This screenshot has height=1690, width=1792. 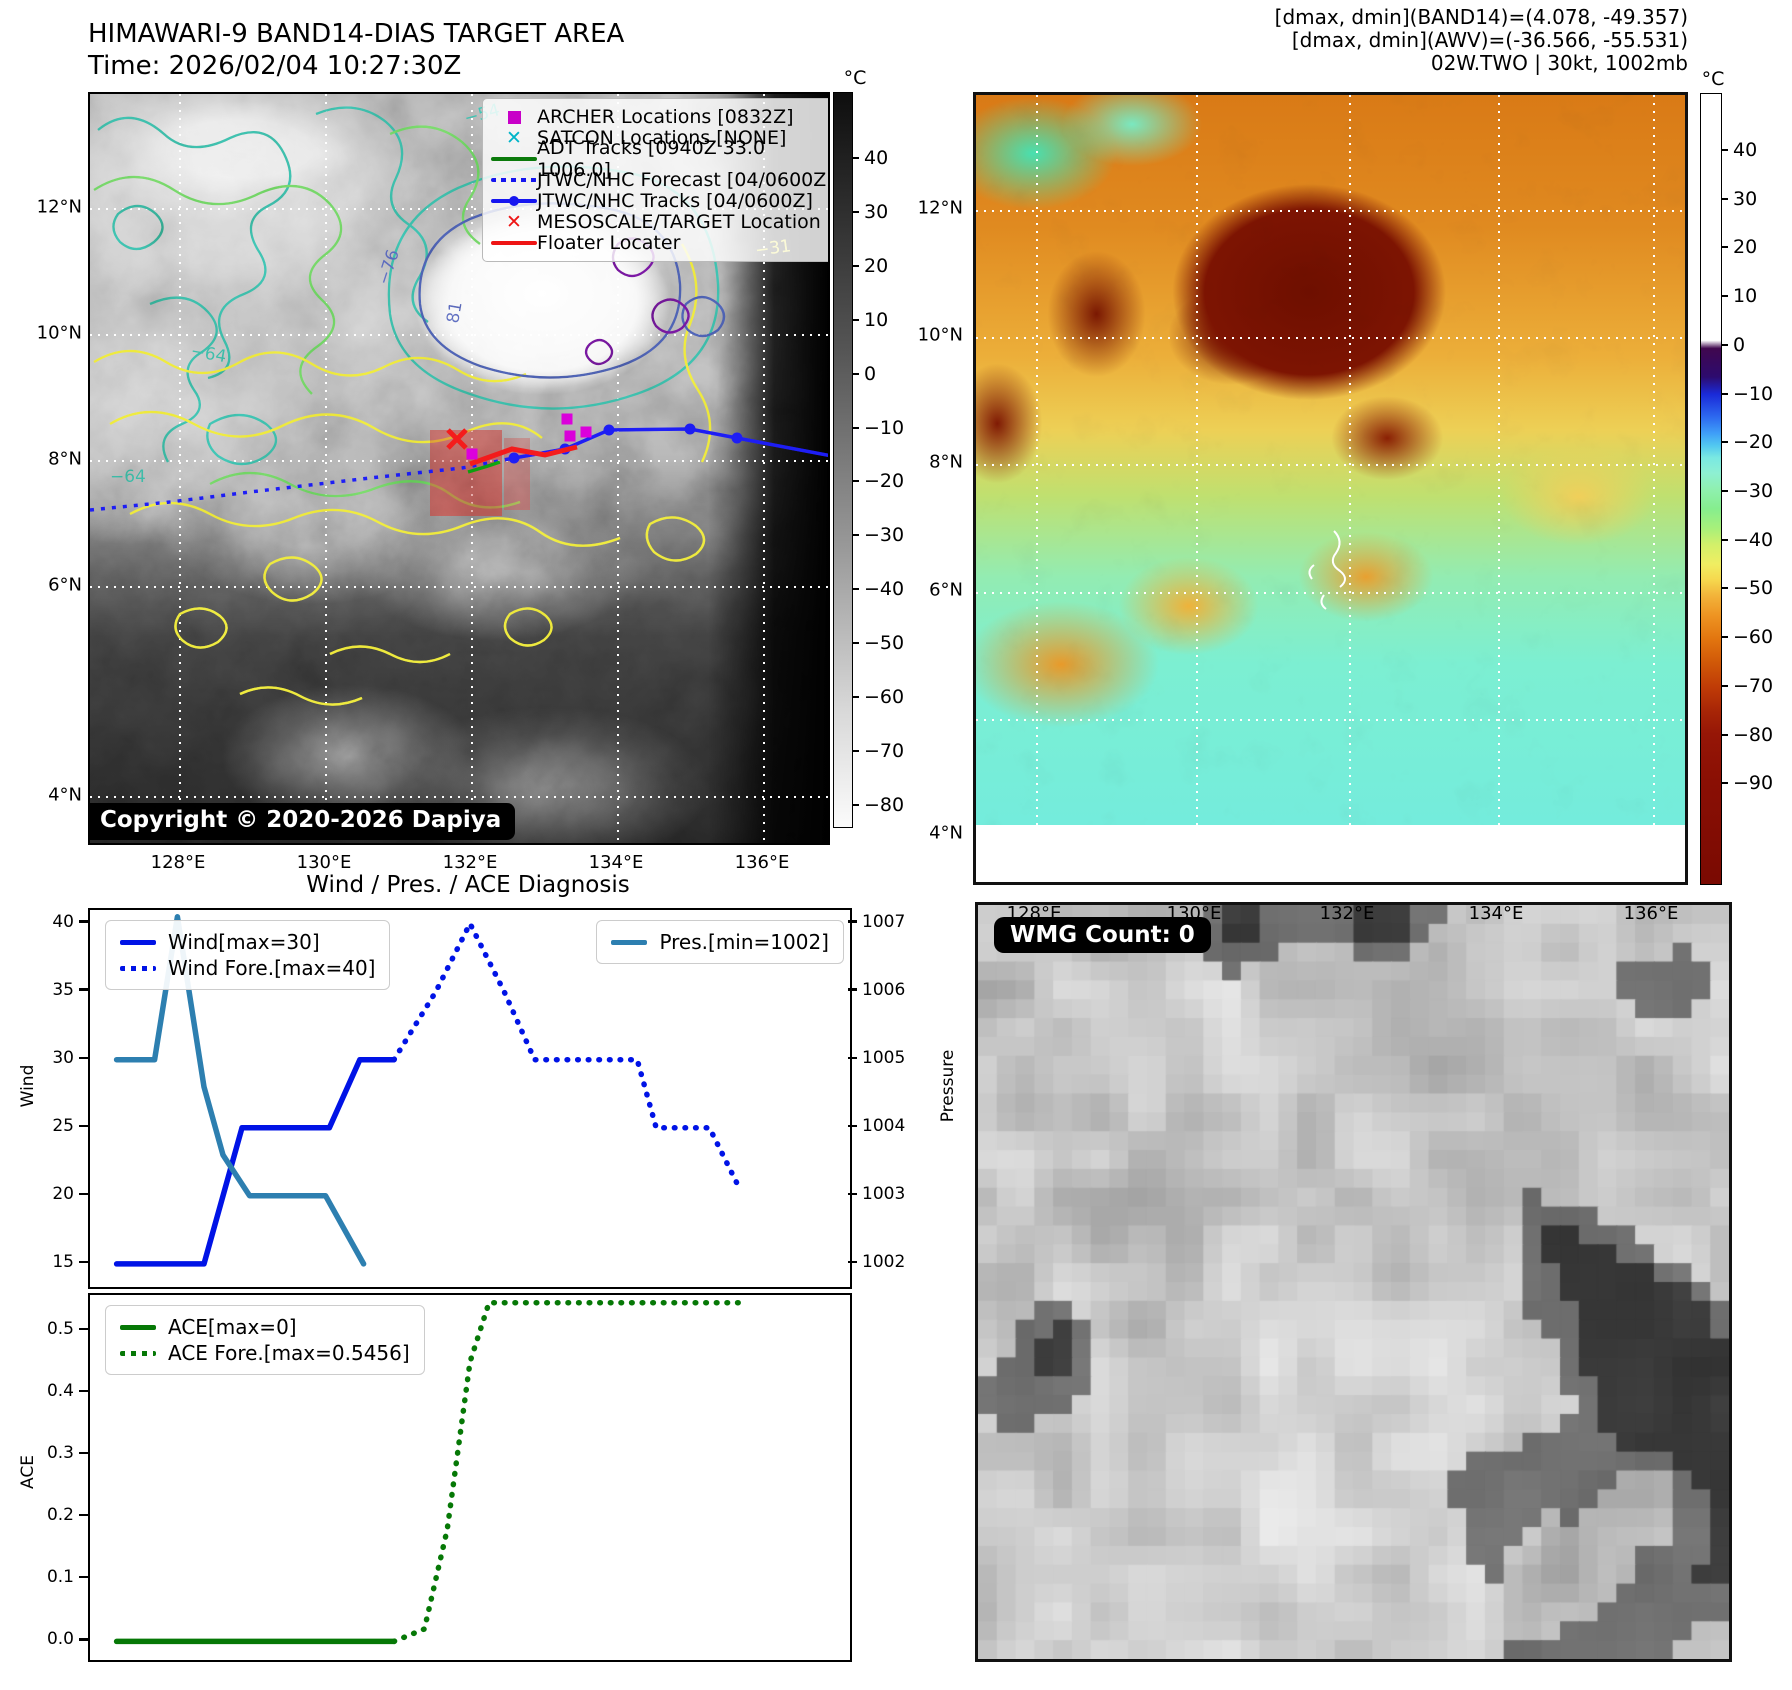 I want to click on legend-item-label: ACE Fore.[max=0.5456], so click(x=289, y=1353).